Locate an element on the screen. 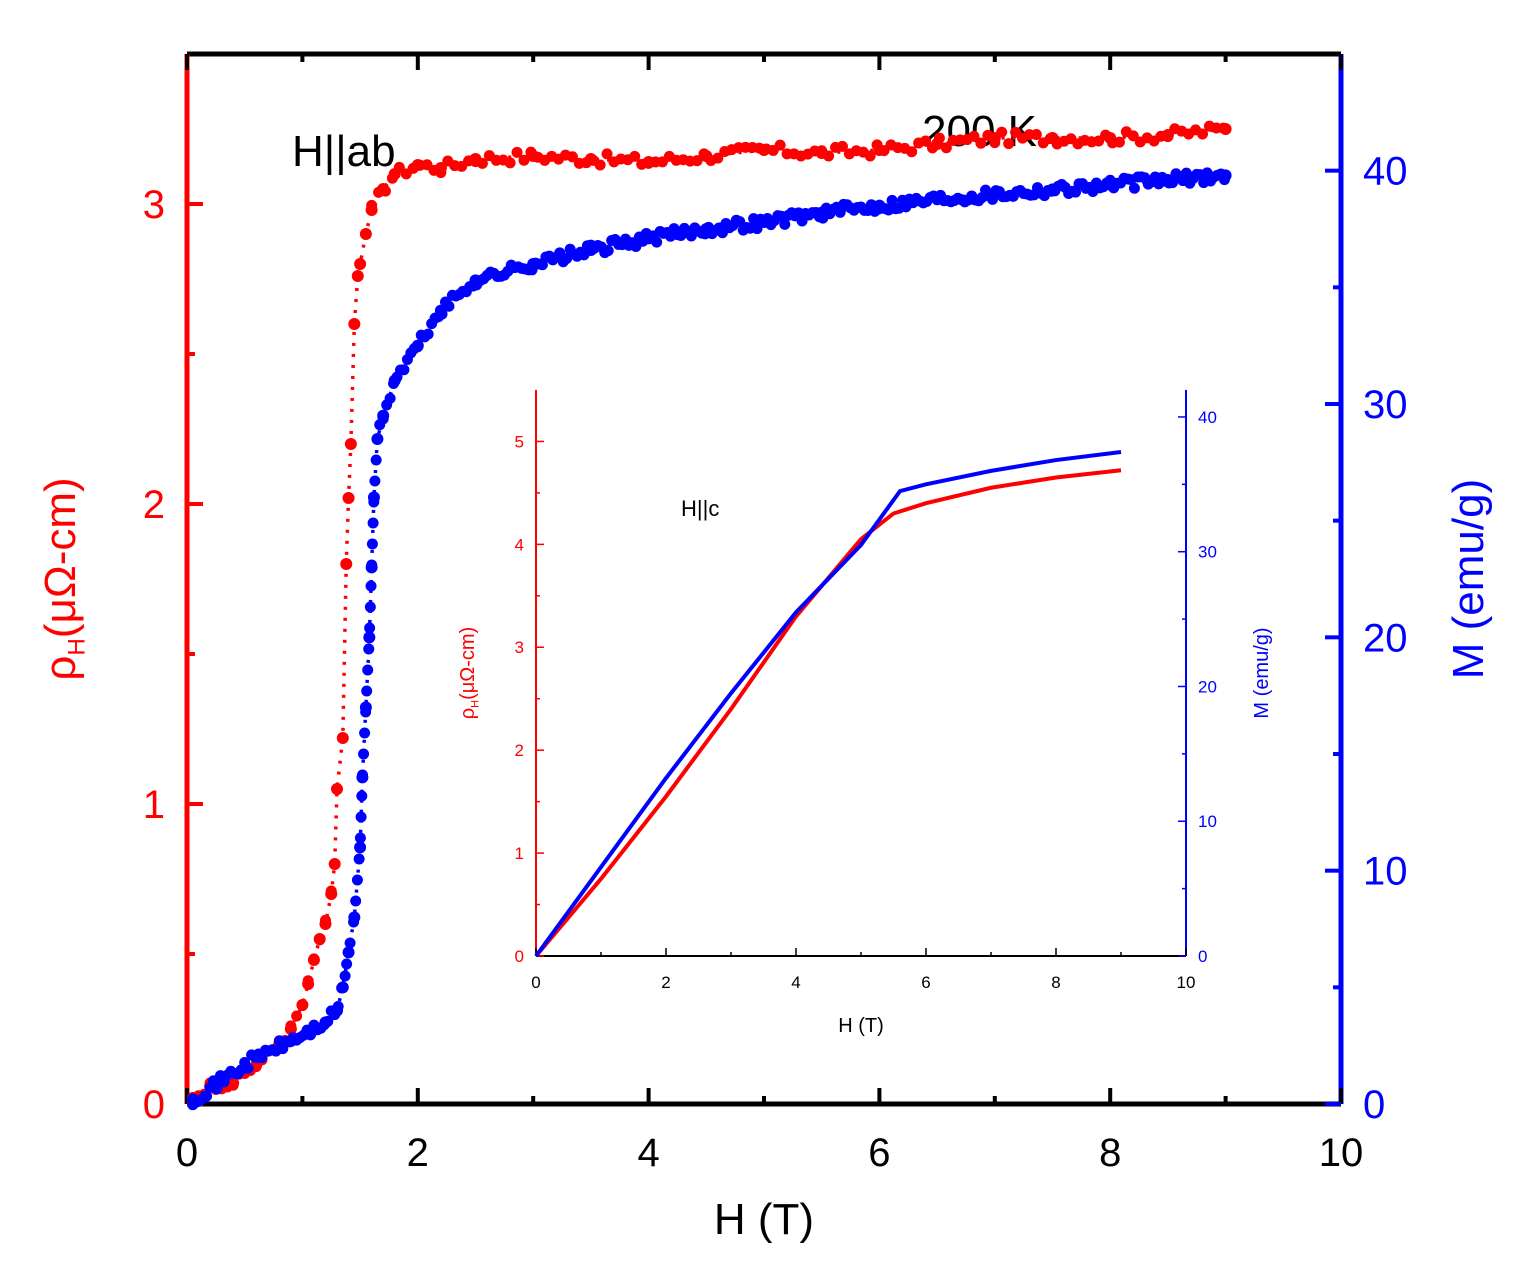  inset-x-tick-label: 0 is located at coordinates (535, 982).